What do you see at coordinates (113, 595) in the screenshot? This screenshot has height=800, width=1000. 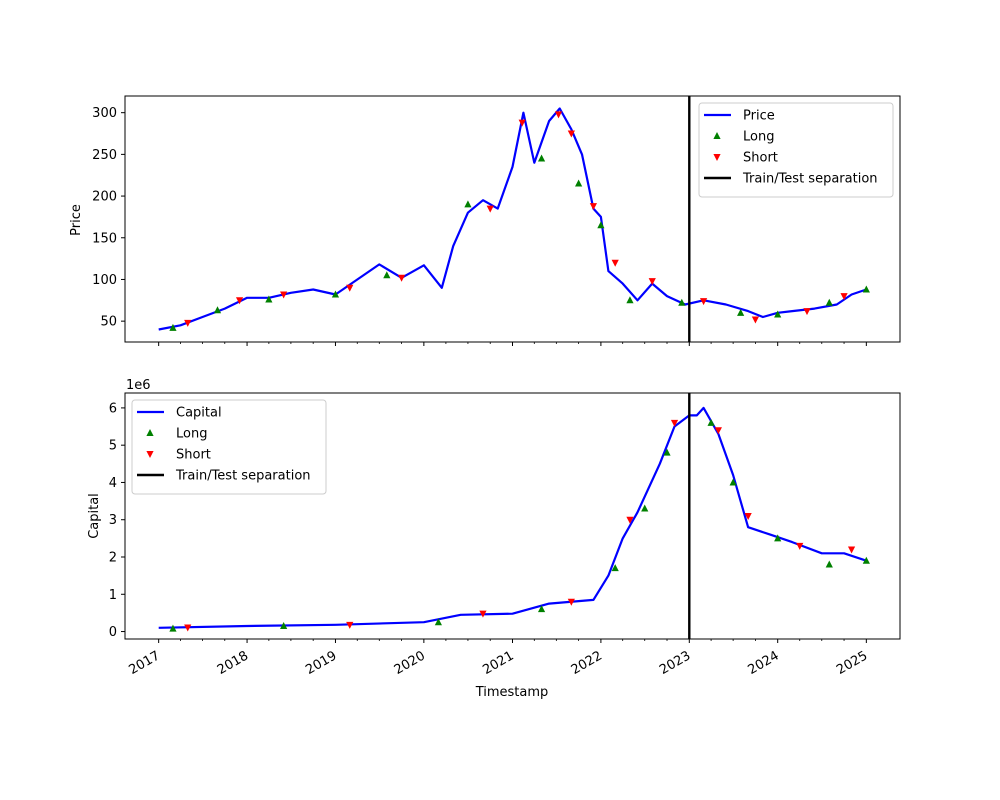 I see `capital-y-tick-label: 1` at bounding box center [113, 595].